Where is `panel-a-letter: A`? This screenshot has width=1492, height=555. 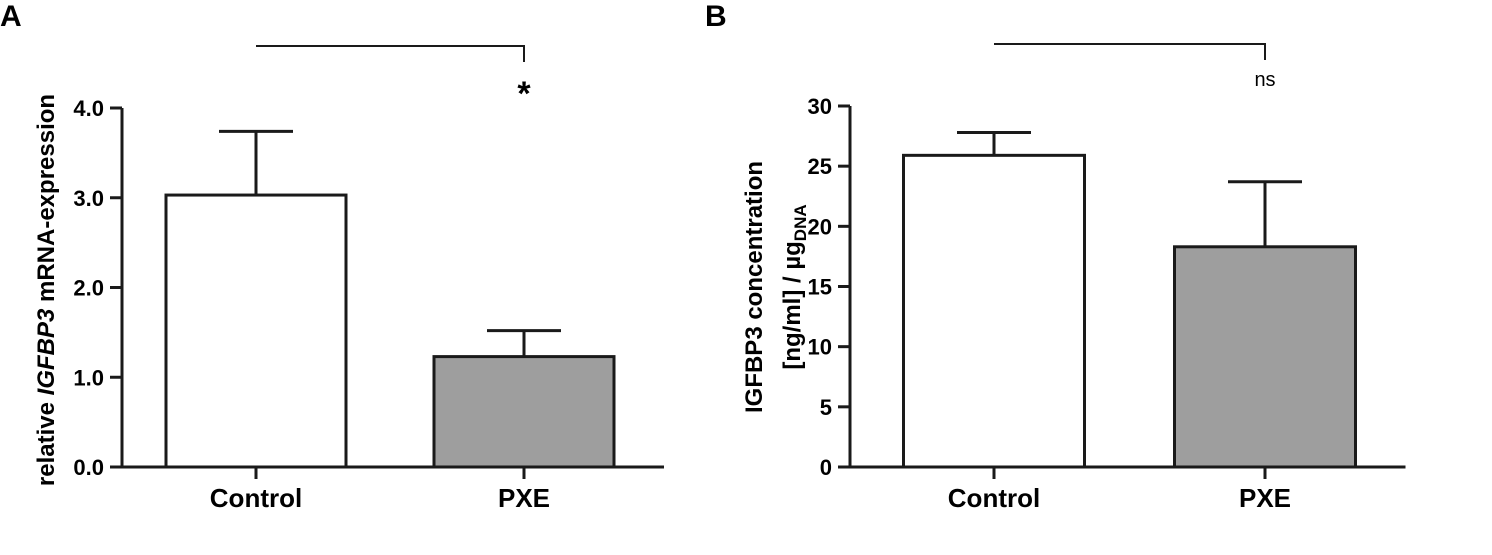 panel-a-letter: A is located at coordinates (11, 16).